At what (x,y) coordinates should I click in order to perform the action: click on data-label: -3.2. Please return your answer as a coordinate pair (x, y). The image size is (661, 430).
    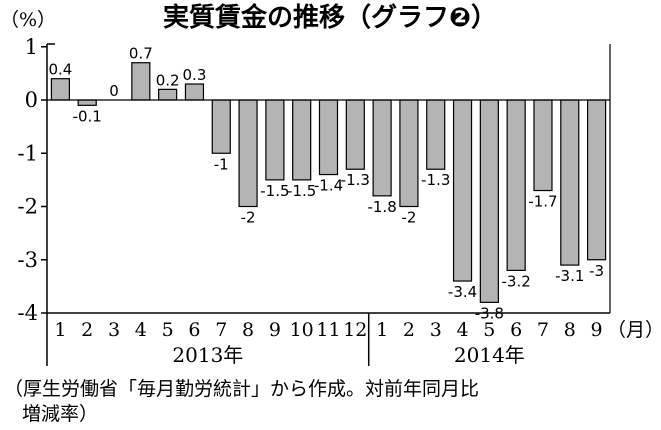
    Looking at the image, I should click on (516, 281).